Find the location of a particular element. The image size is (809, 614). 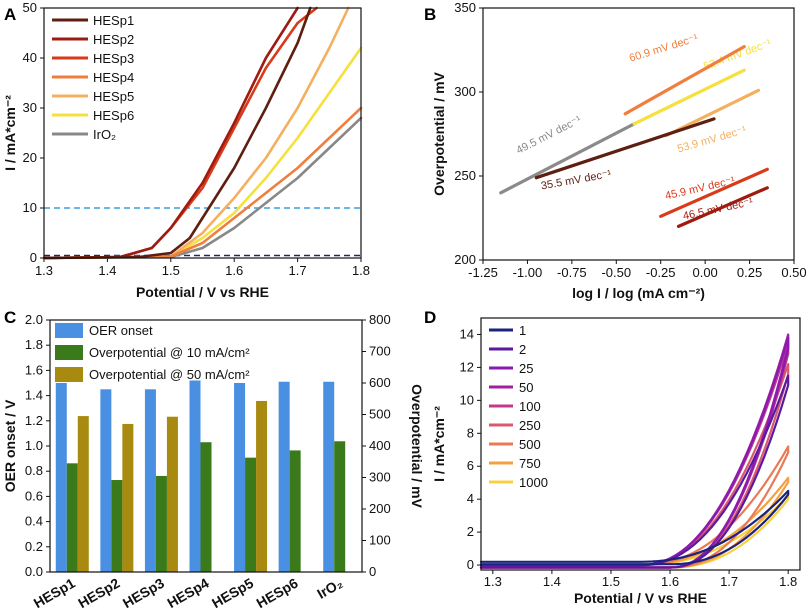

fit-line-hesp3 is located at coordinates (714, 192).